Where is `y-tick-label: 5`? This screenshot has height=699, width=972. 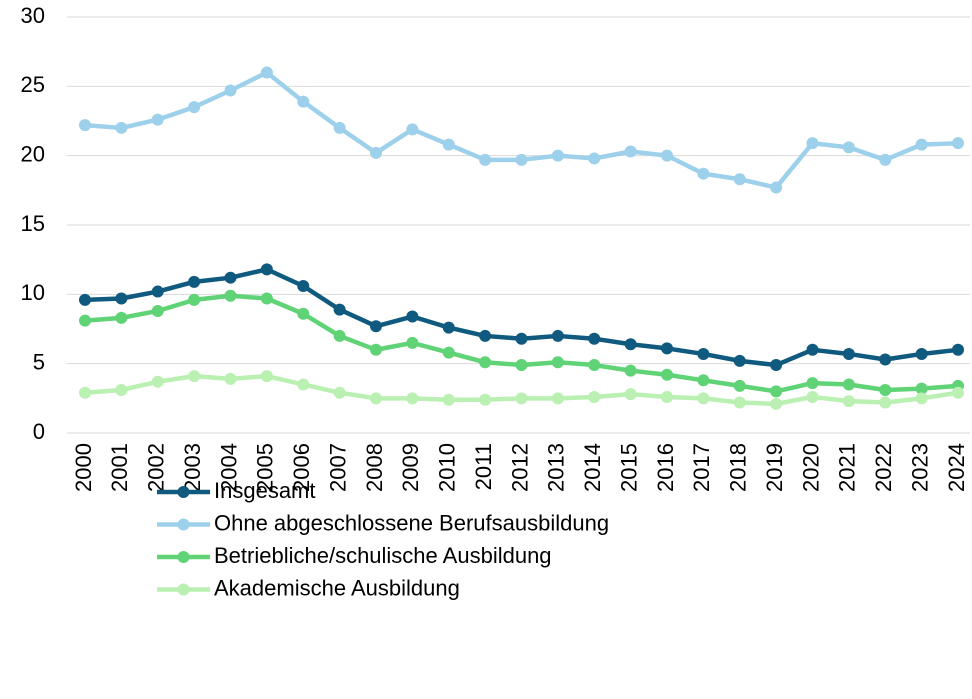
y-tick-label: 5 is located at coordinates (39, 361).